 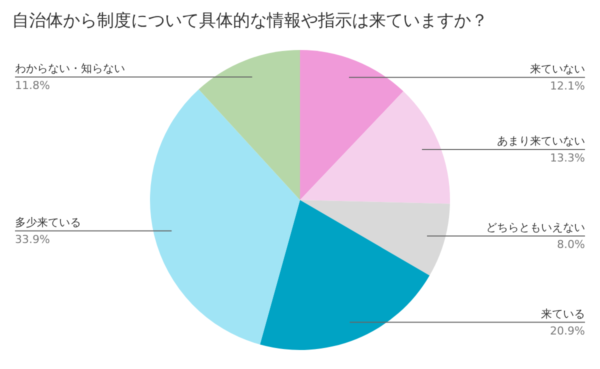 I want to click on slice-label: 多少来ている, so click(x=48, y=222).